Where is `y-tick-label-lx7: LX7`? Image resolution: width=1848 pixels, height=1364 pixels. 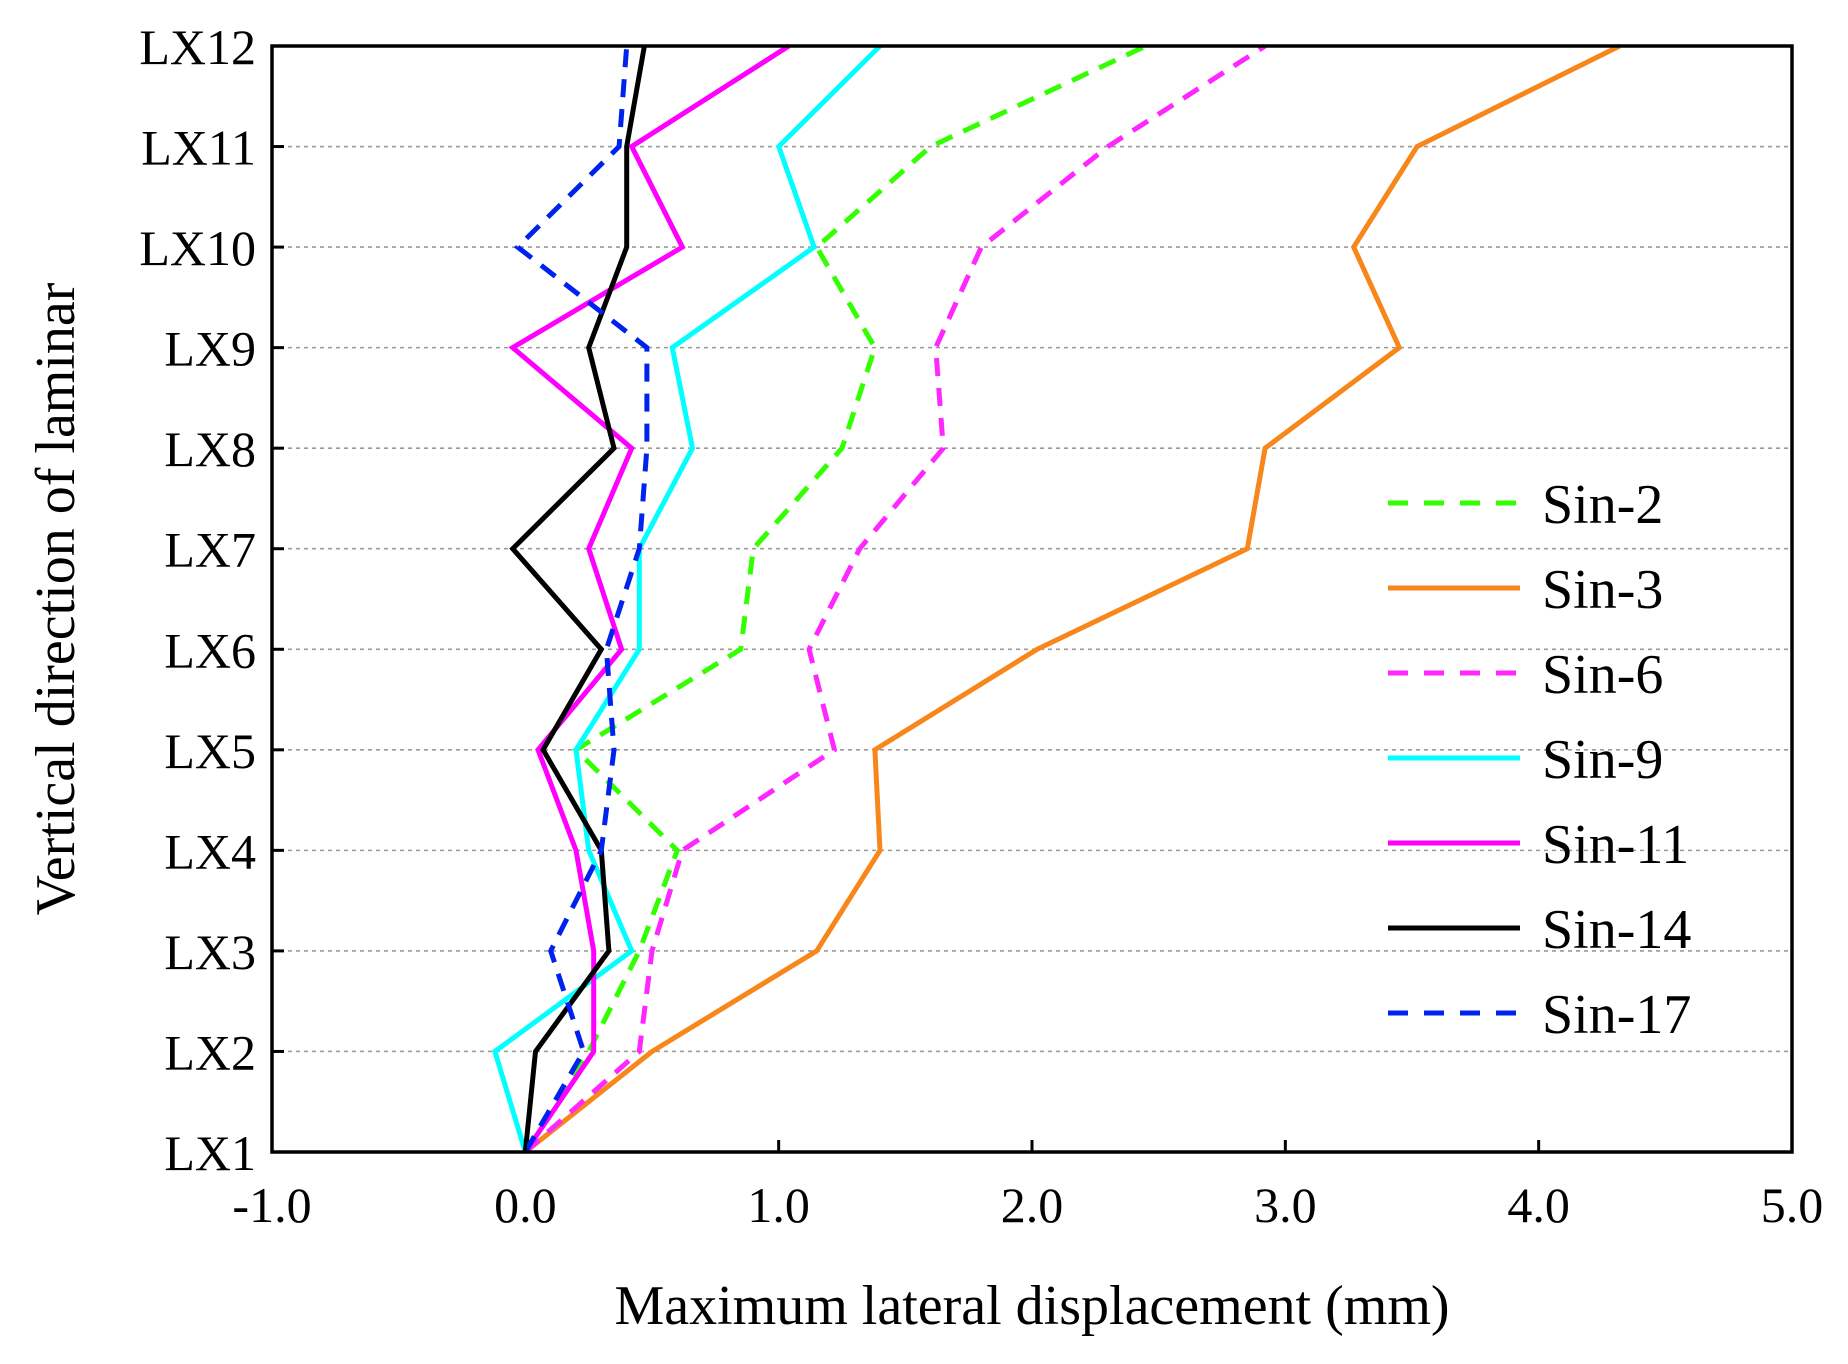 y-tick-label-lx7: LX7 is located at coordinates (210, 550).